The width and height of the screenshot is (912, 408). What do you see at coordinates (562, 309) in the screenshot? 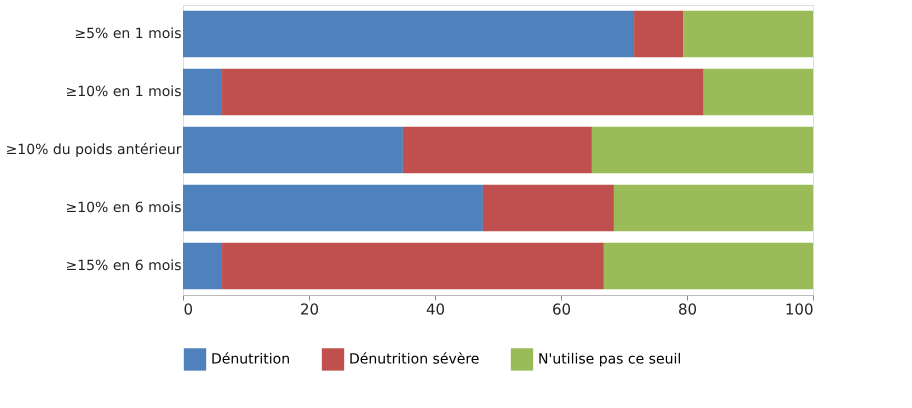
I see `x-tick-label: 60` at bounding box center [562, 309].